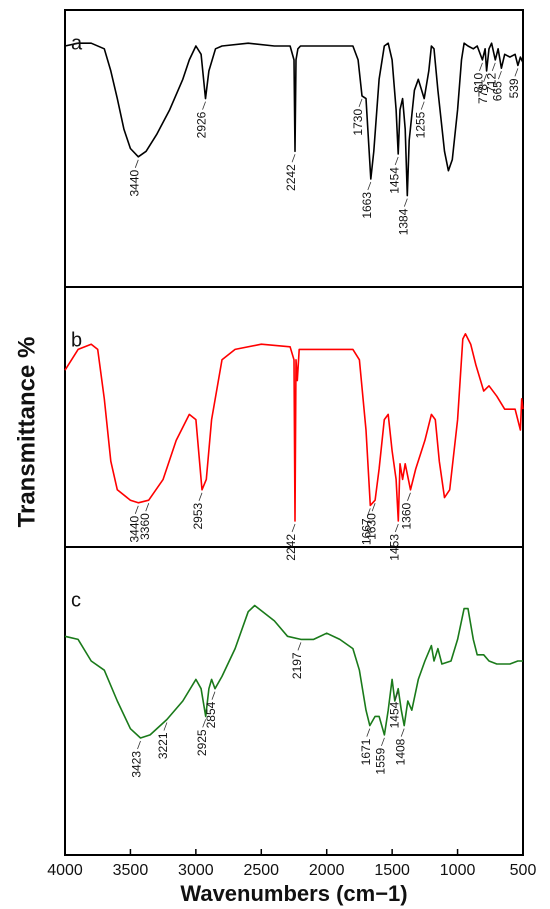 The height and width of the screenshot is (909, 550). I want to click on peak-label: 2926, so click(202, 124).